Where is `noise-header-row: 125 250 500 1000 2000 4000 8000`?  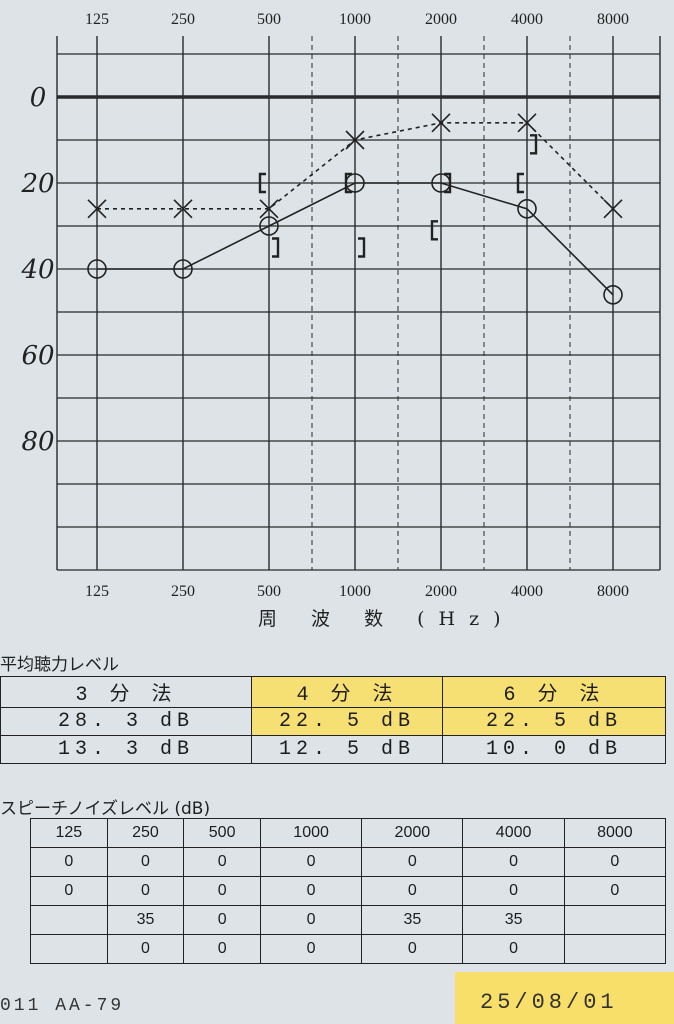
noise-header-row: 125 250 500 1000 2000 4000 8000 is located at coordinates (348, 833).